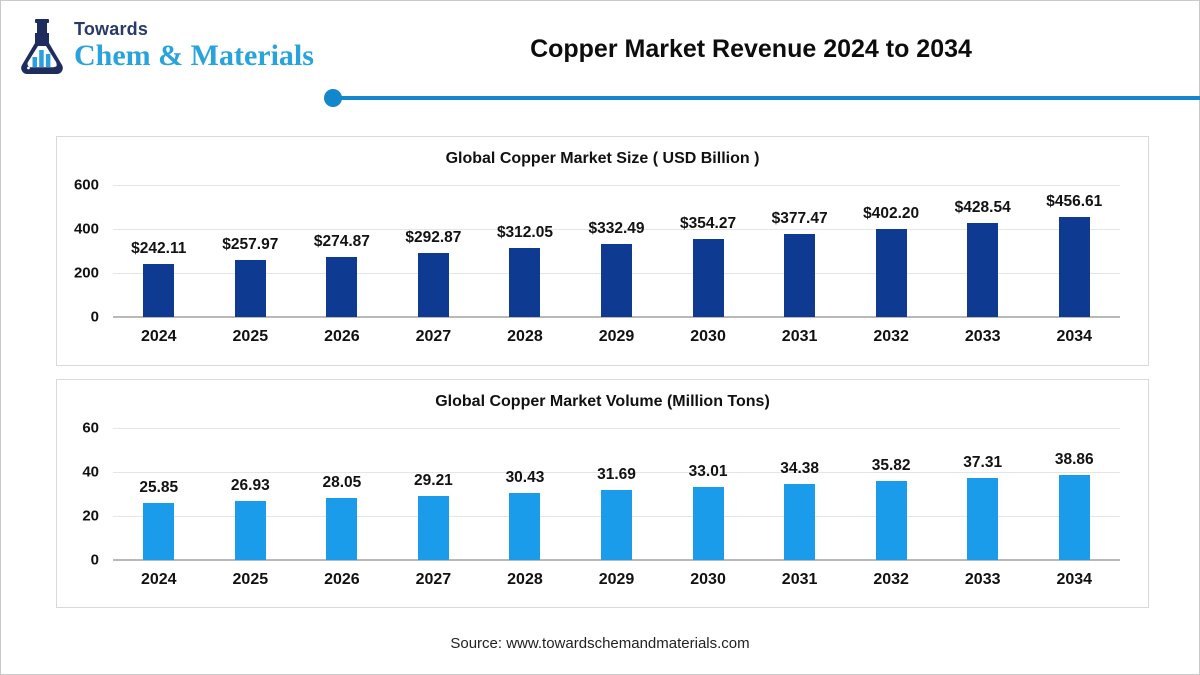 Image resolution: width=1200 pixels, height=675 pixels. What do you see at coordinates (891, 213) in the screenshot?
I see `bar-value-label: $402.20` at bounding box center [891, 213].